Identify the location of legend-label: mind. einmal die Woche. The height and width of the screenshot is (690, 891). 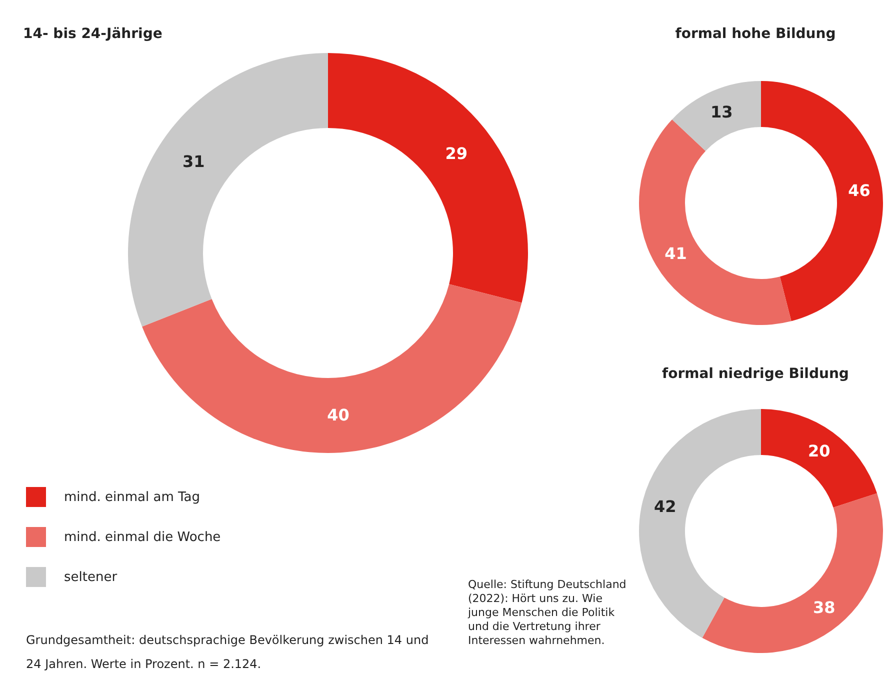
(142, 537).